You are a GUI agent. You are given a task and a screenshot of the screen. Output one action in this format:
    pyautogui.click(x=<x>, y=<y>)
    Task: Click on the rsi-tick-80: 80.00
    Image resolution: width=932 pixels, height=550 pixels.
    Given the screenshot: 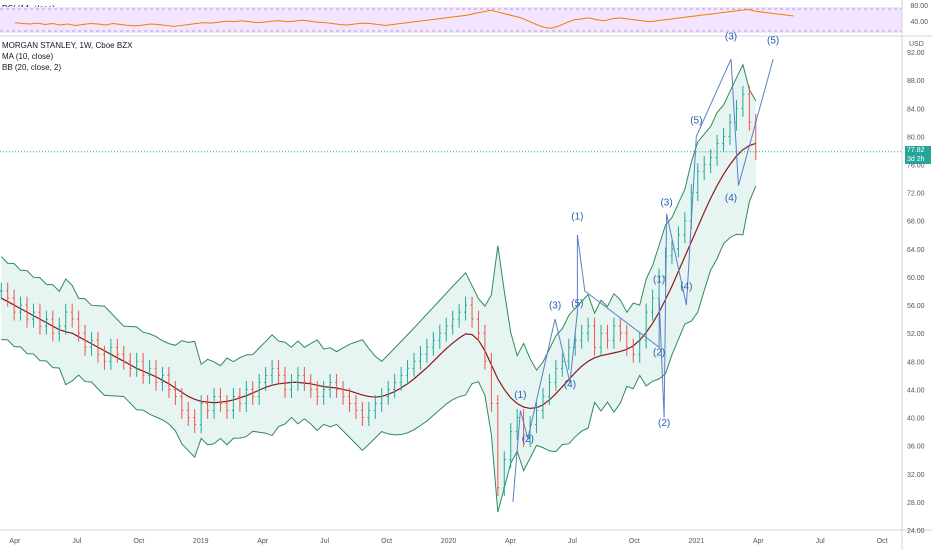 What is the action you would take?
    pyautogui.click(x=919, y=6)
    